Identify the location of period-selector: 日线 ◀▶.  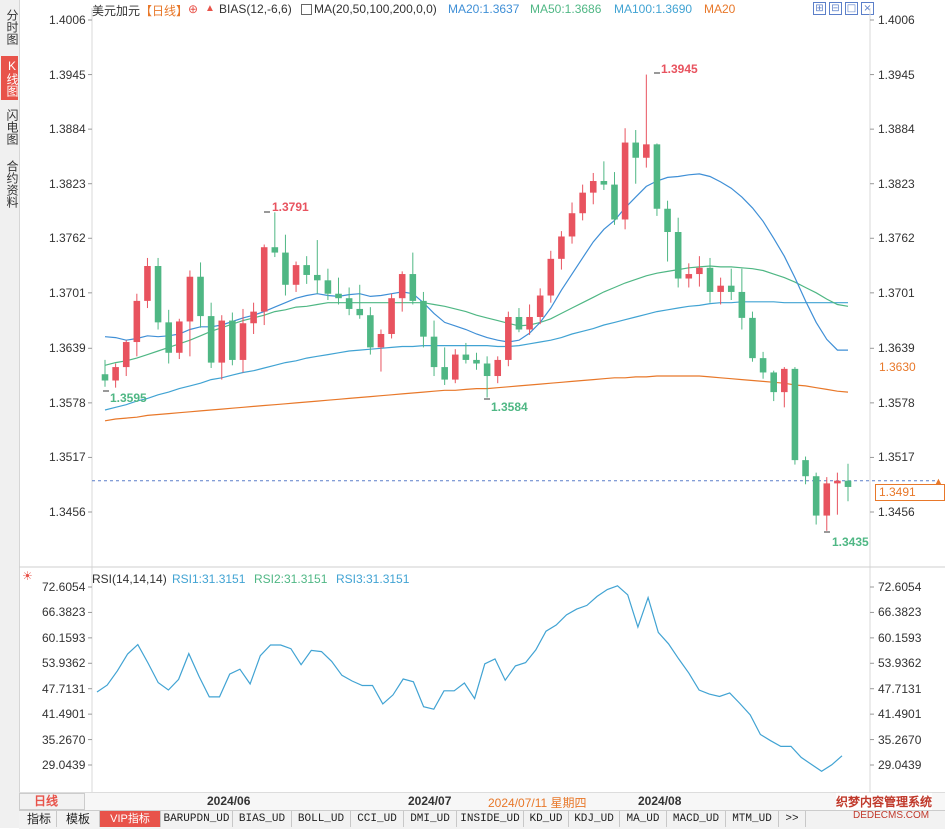
(52, 808).